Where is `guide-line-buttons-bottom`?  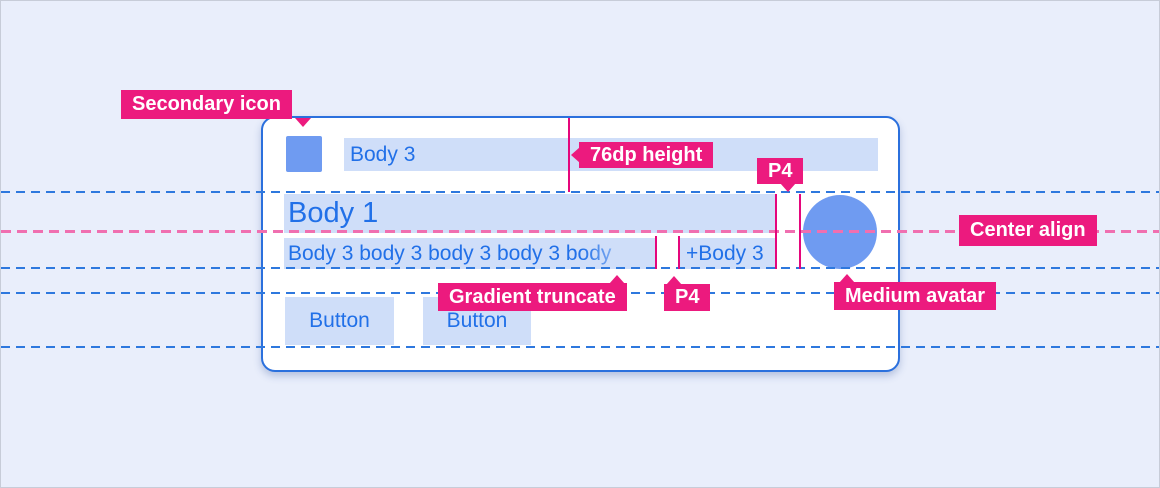
guide-line-buttons-bottom is located at coordinates (580, 347).